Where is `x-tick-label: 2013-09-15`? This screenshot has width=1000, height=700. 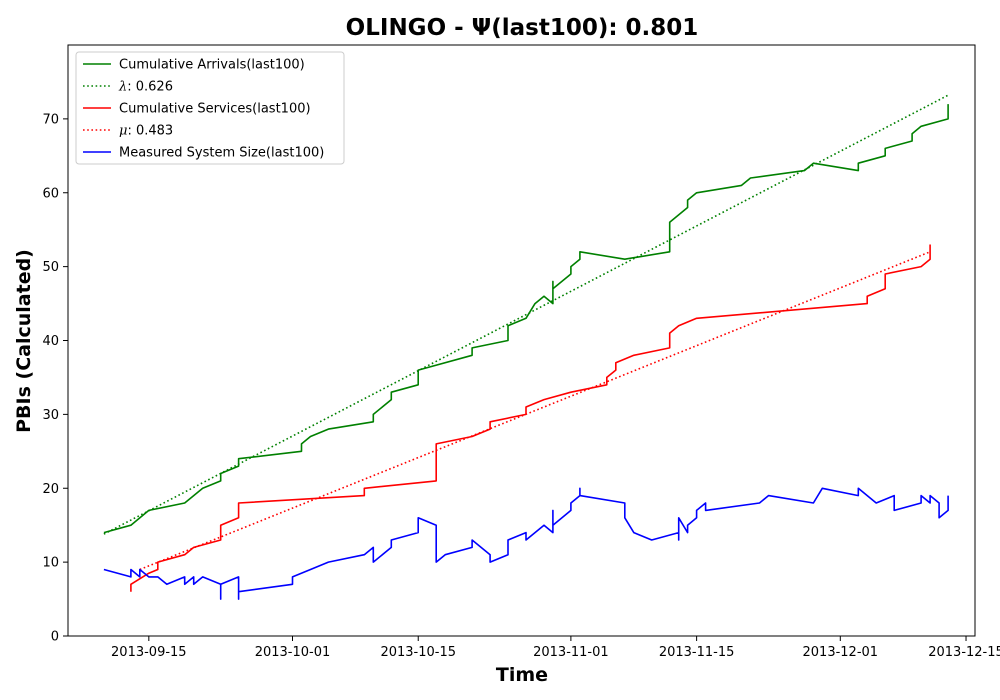 x-tick-label: 2013-09-15 is located at coordinates (149, 652).